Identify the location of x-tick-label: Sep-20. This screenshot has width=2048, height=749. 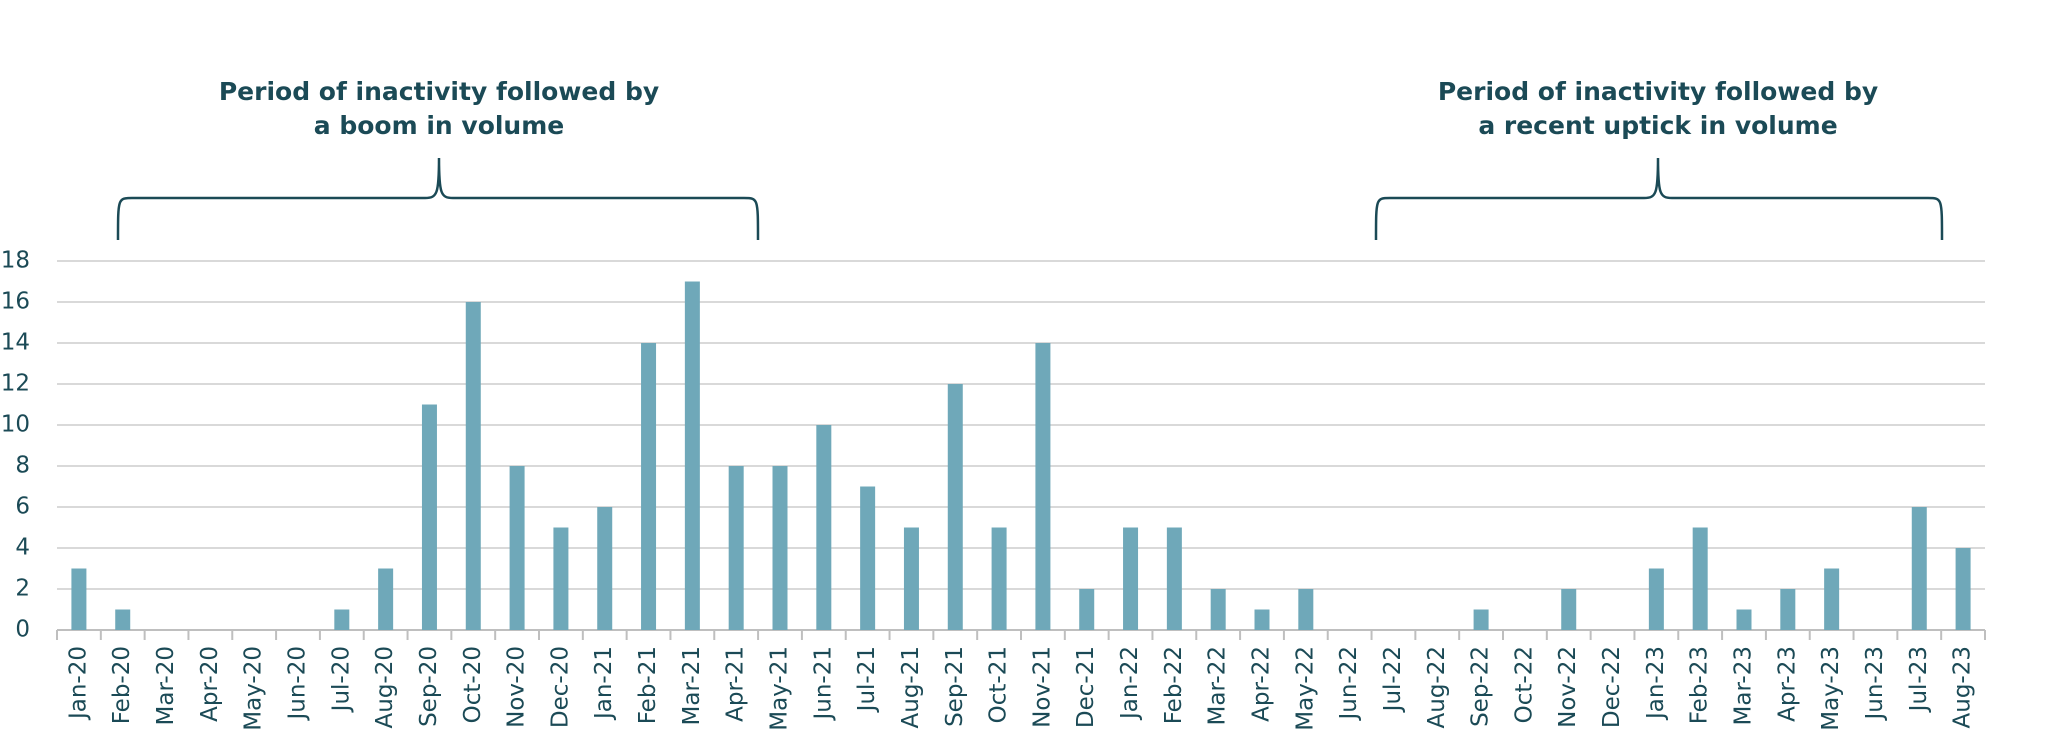
(429, 686).